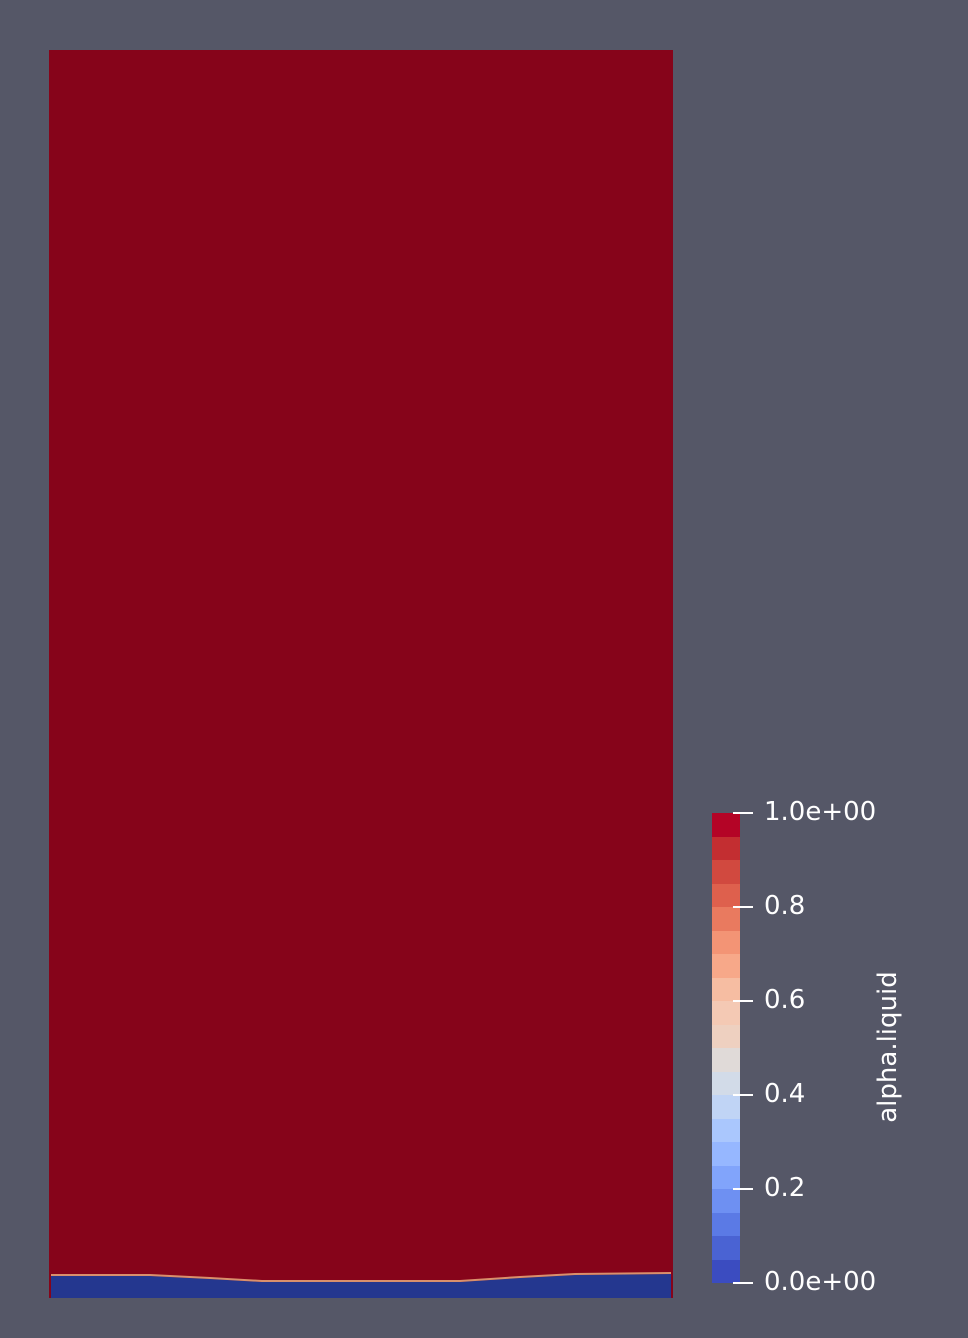 The width and height of the screenshot is (968, 1338). What do you see at coordinates (785, 1188) in the screenshot?
I see `colorbar-tick-label: 0.2` at bounding box center [785, 1188].